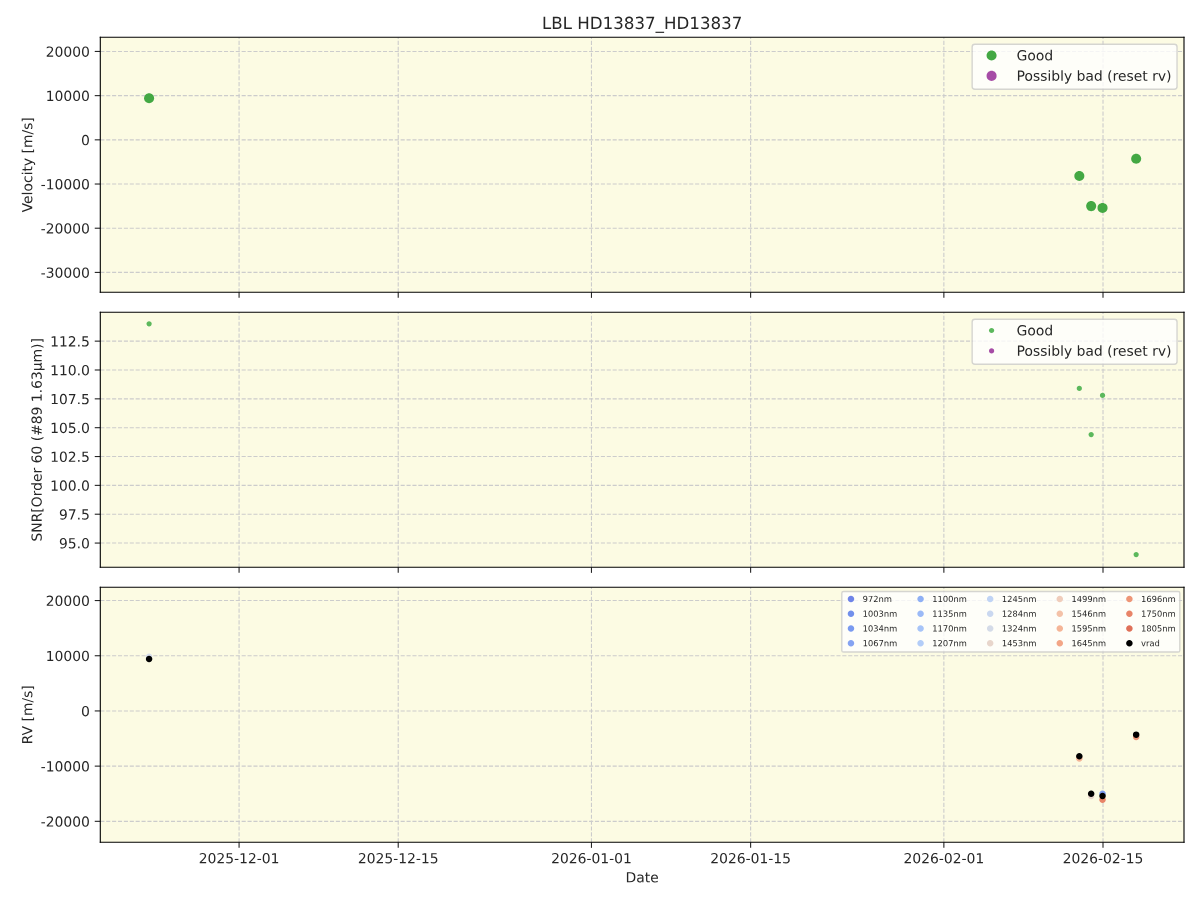  I want to click on legend-label: 1100nm, so click(950, 599).